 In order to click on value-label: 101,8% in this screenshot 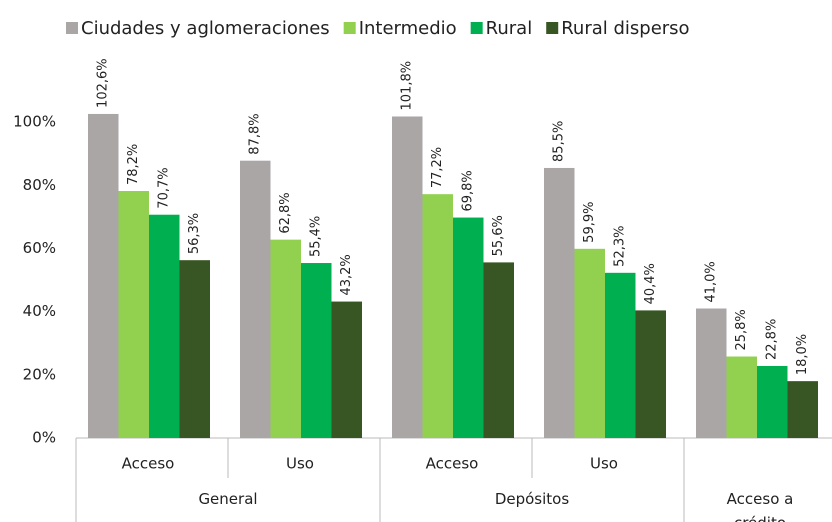, I will do `click(407, 86)`.